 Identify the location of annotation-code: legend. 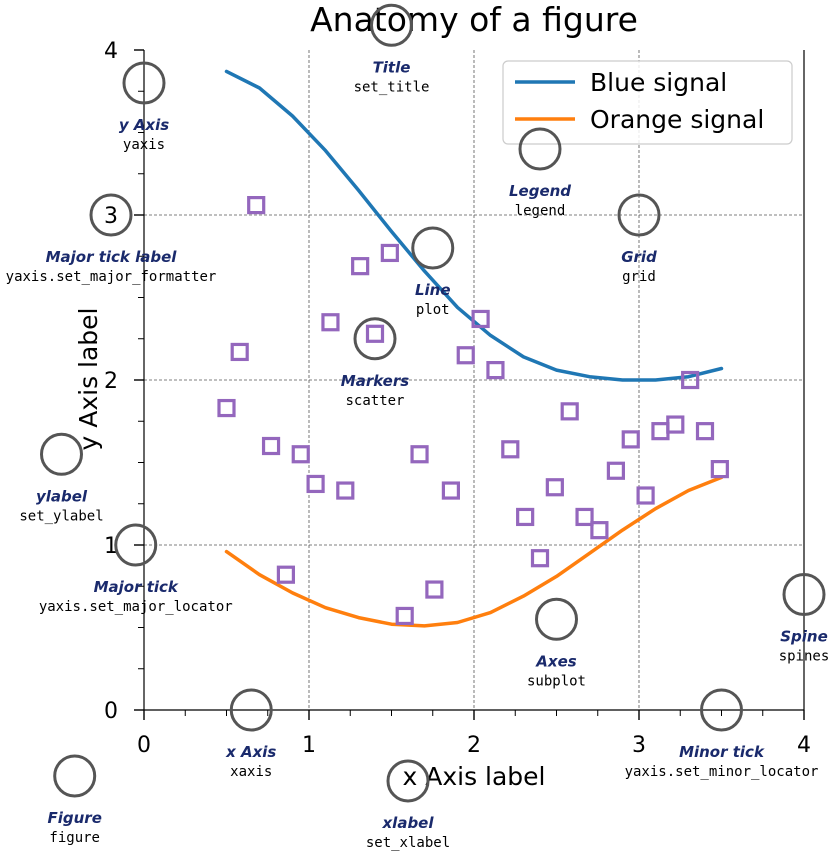
(540, 211).